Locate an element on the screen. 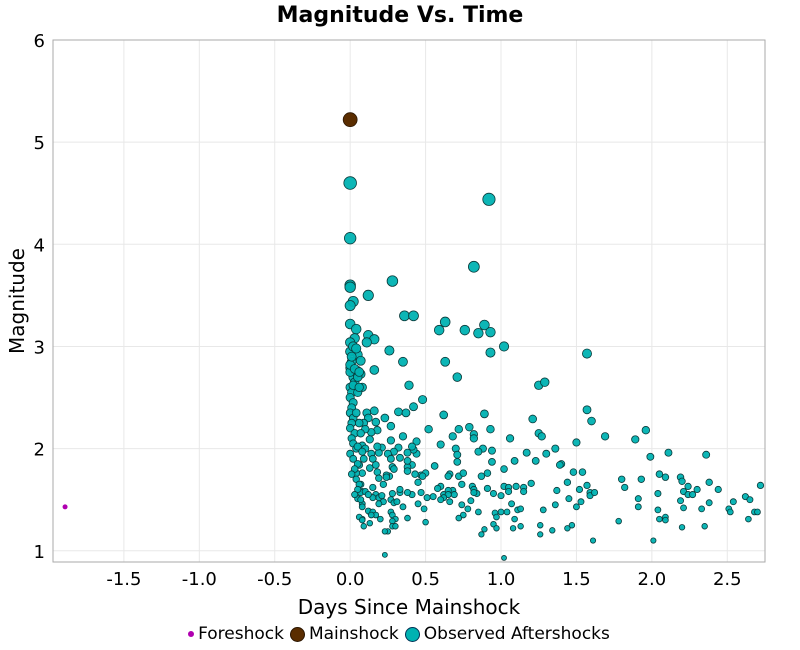 The image size is (800, 650). x-tick-label: 0.5 is located at coordinates (425, 579).